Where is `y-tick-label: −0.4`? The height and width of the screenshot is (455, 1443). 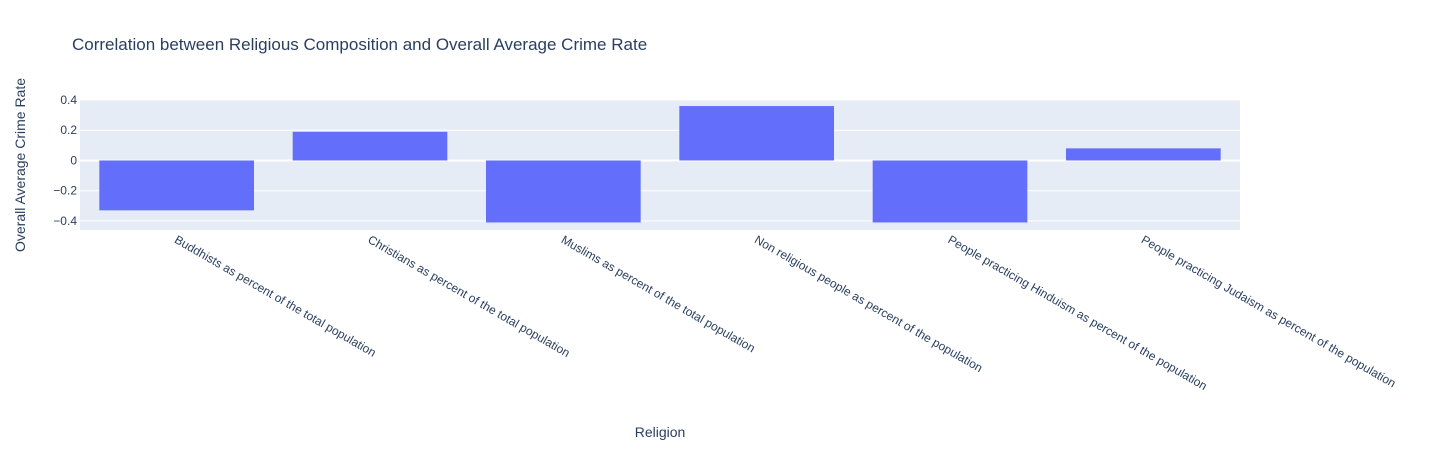
y-tick-label: −0.4 is located at coordinates (65, 221).